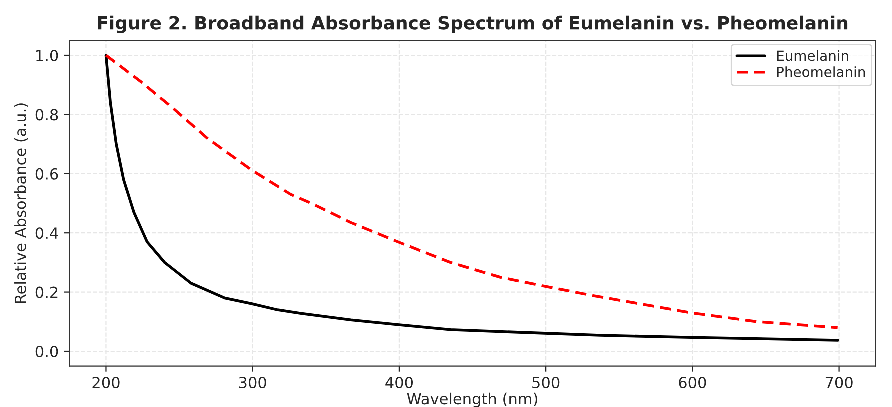 The image size is (892, 407). What do you see at coordinates (47, 56) in the screenshot?
I see `y-tick-label: 1.0` at bounding box center [47, 56].